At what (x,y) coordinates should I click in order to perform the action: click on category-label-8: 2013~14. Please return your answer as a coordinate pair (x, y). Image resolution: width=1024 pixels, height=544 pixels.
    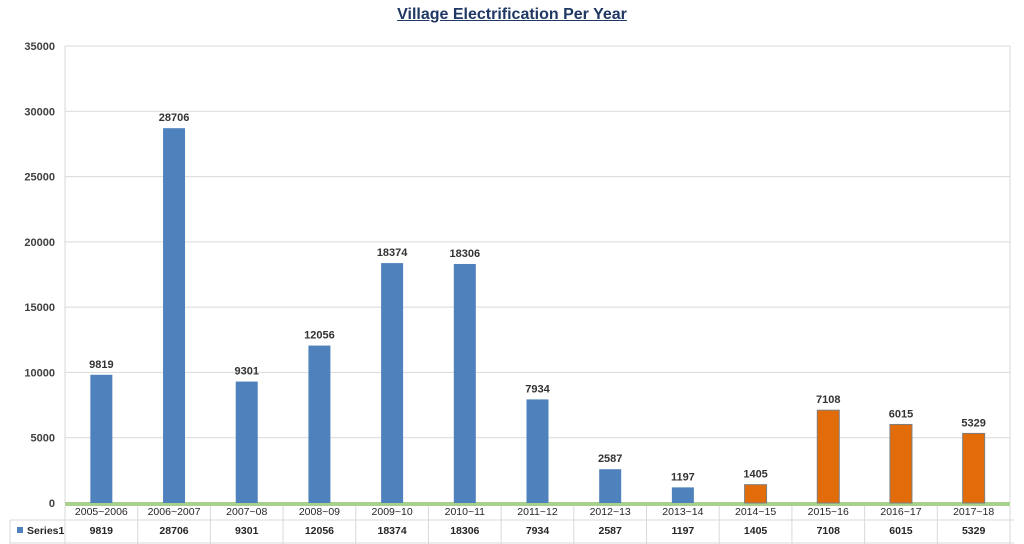
    Looking at the image, I should click on (682, 512).